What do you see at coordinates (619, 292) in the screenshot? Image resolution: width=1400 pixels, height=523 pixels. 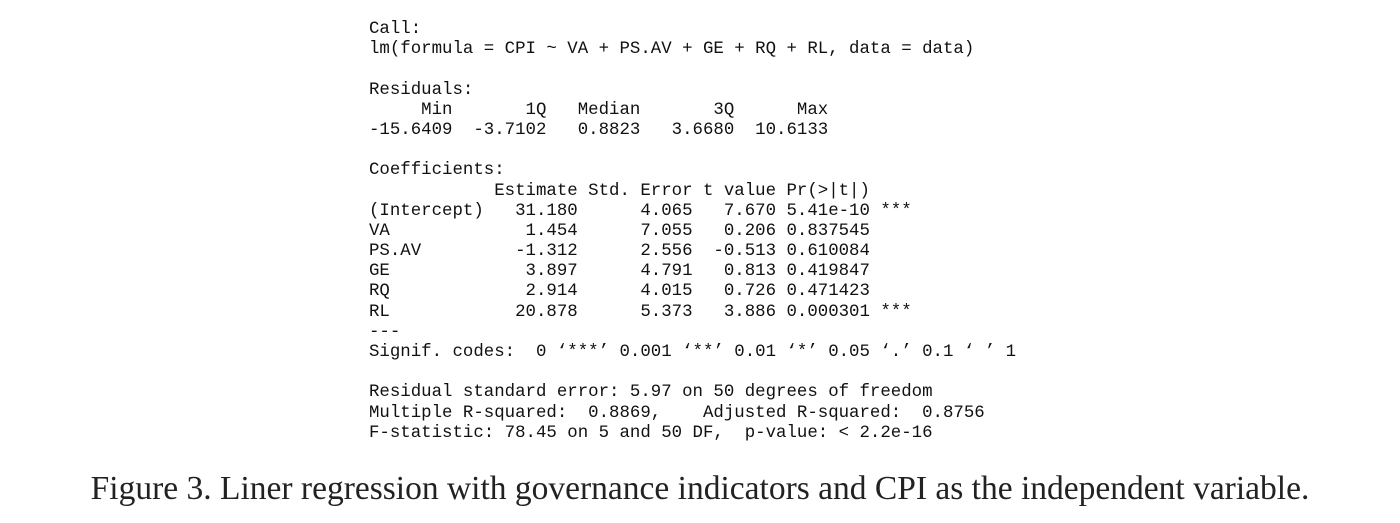 I see `output-line: RQ 2.914 4.015 0.726 0.471423` at bounding box center [619, 292].